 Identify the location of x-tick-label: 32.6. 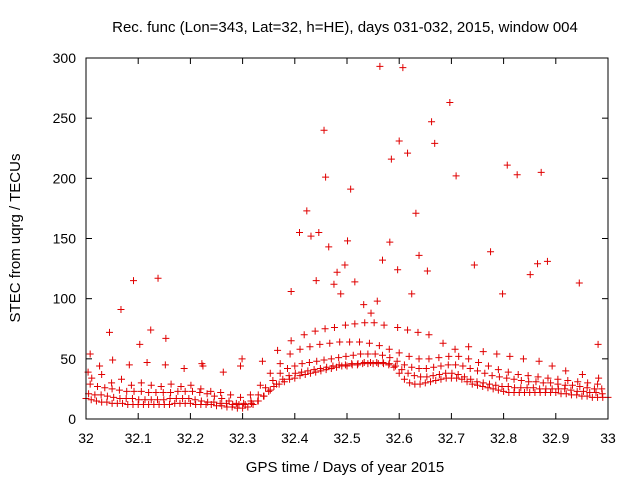
(399, 438).